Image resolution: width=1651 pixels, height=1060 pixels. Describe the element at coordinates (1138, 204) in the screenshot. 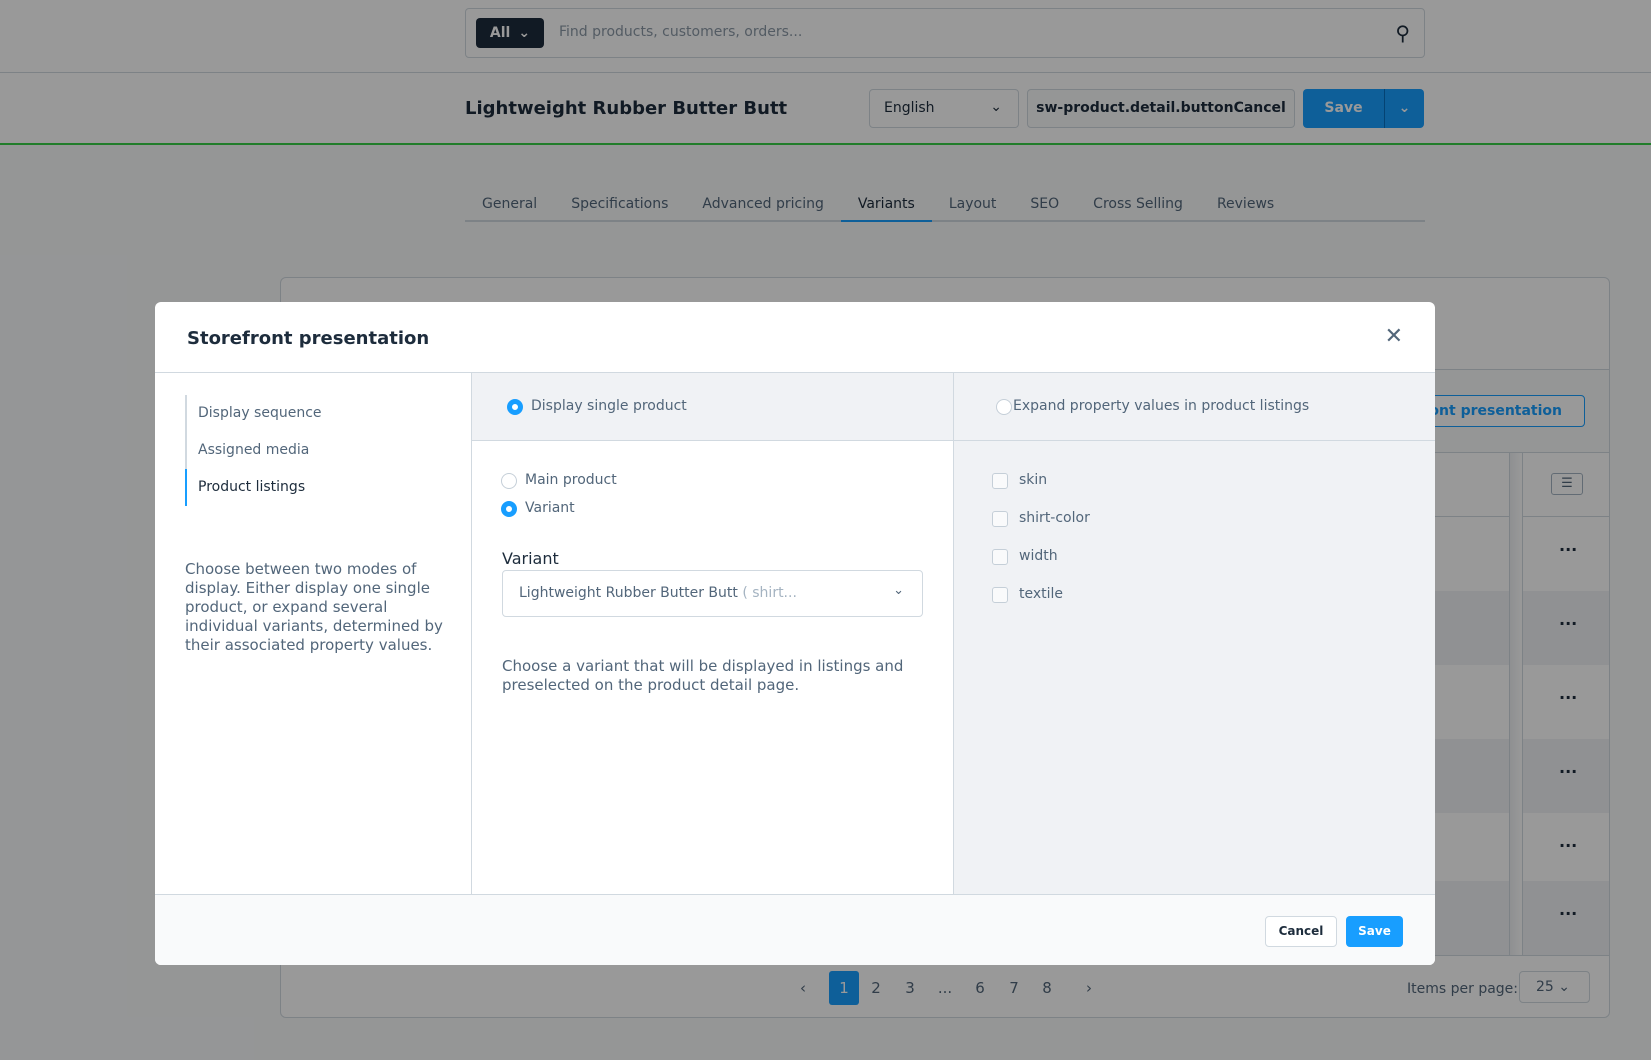

I see `tab-cross-selling: Cross Selling` at that location.